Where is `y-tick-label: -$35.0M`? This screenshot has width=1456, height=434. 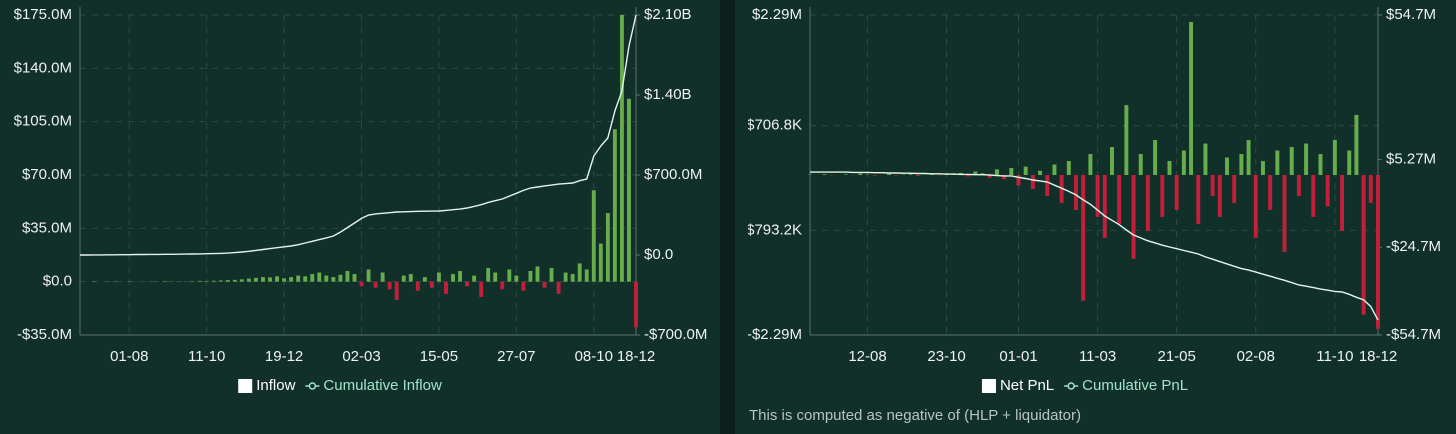 y-tick-label: -$35.0M is located at coordinates (44, 334).